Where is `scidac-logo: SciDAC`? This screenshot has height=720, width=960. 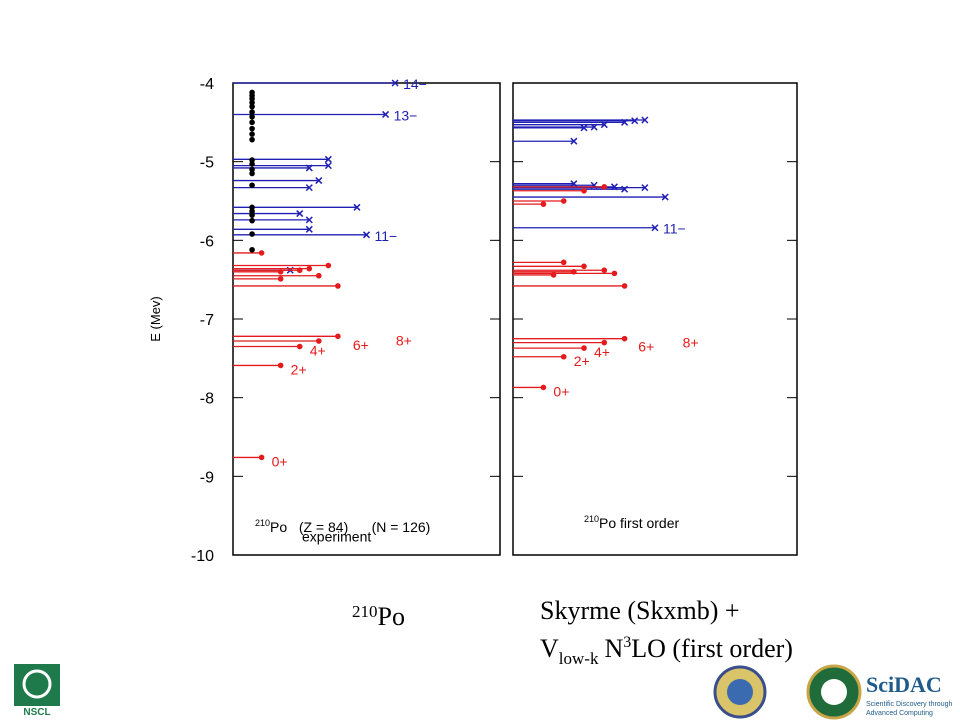 scidac-logo: SciDAC is located at coordinates (904, 684).